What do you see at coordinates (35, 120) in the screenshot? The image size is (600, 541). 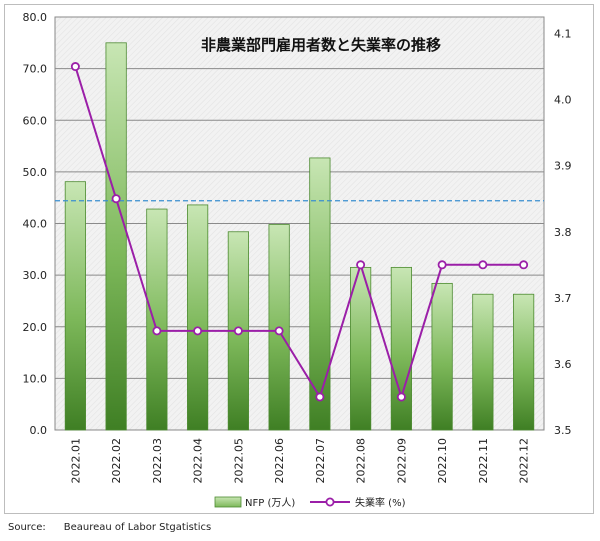 I see `left-tick-label: 60.0` at bounding box center [35, 120].